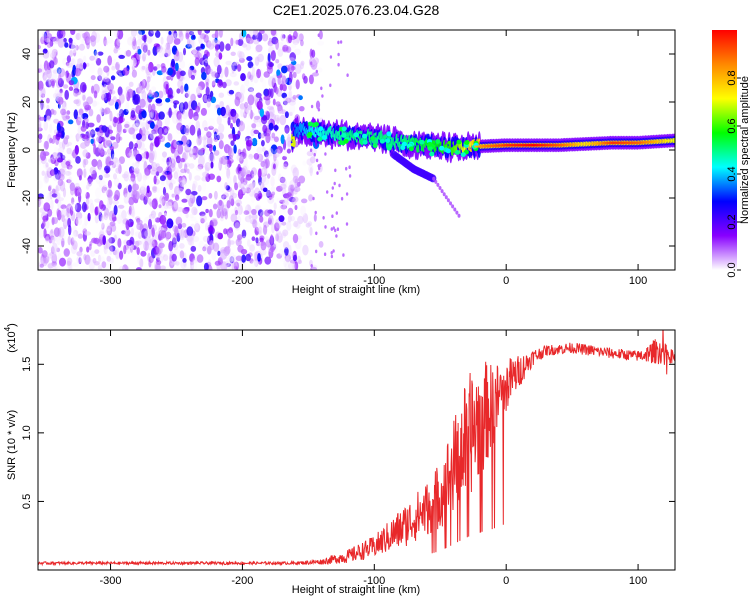 The height and width of the screenshot is (600, 750). Describe the element at coordinates (432, 154) in the screenshot. I see `signal-blob` at that location.